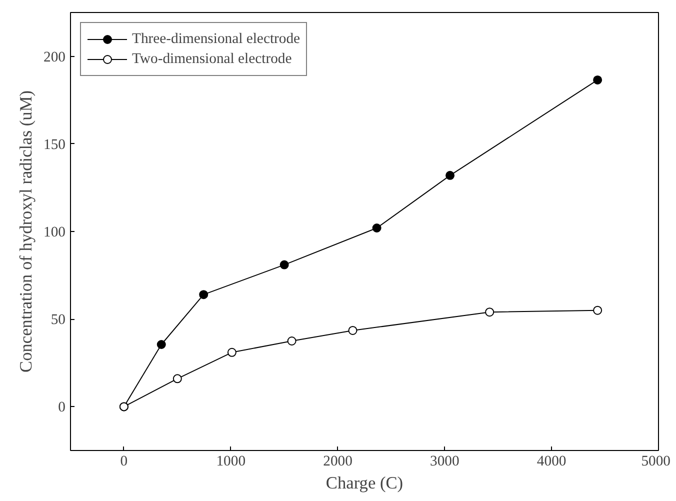 This screenshot has height=501, width=676. I want to click on legend-label: Three-dimensional electrode, so click(216, 39).